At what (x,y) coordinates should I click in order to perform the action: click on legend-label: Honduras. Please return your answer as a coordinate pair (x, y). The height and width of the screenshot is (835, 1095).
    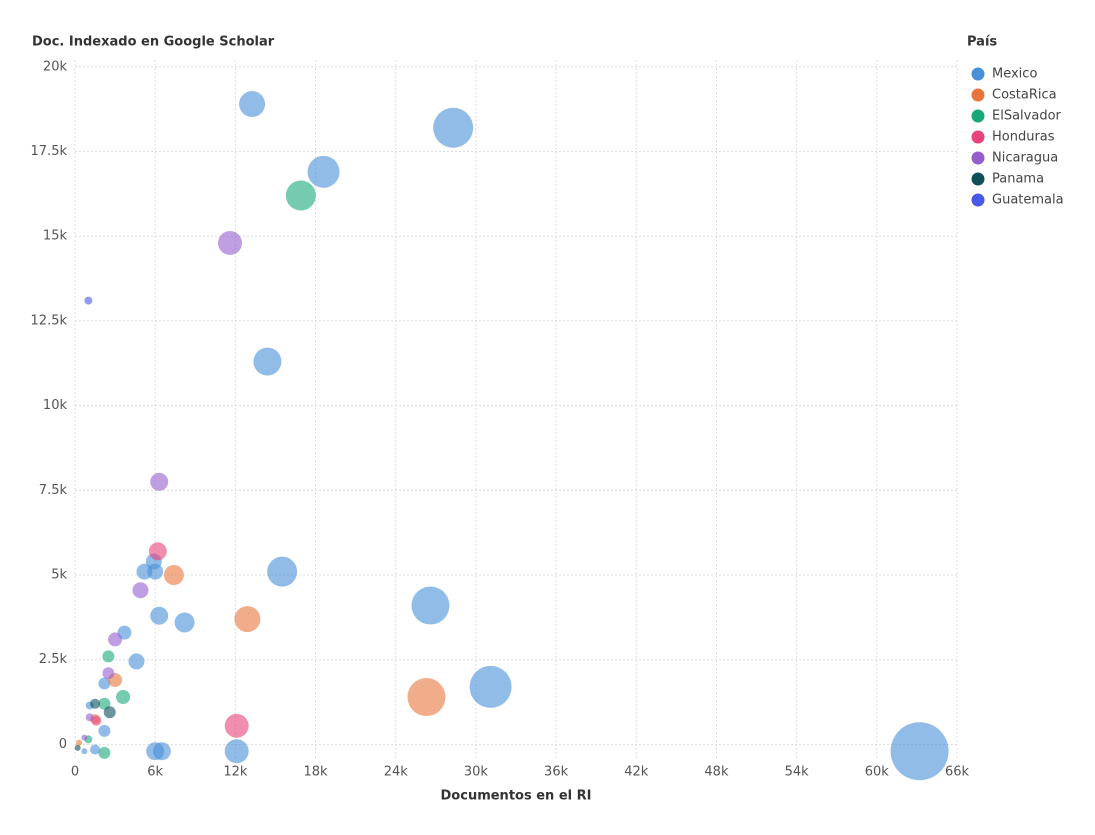
    Looking at the image, I should click on (1023, 137).